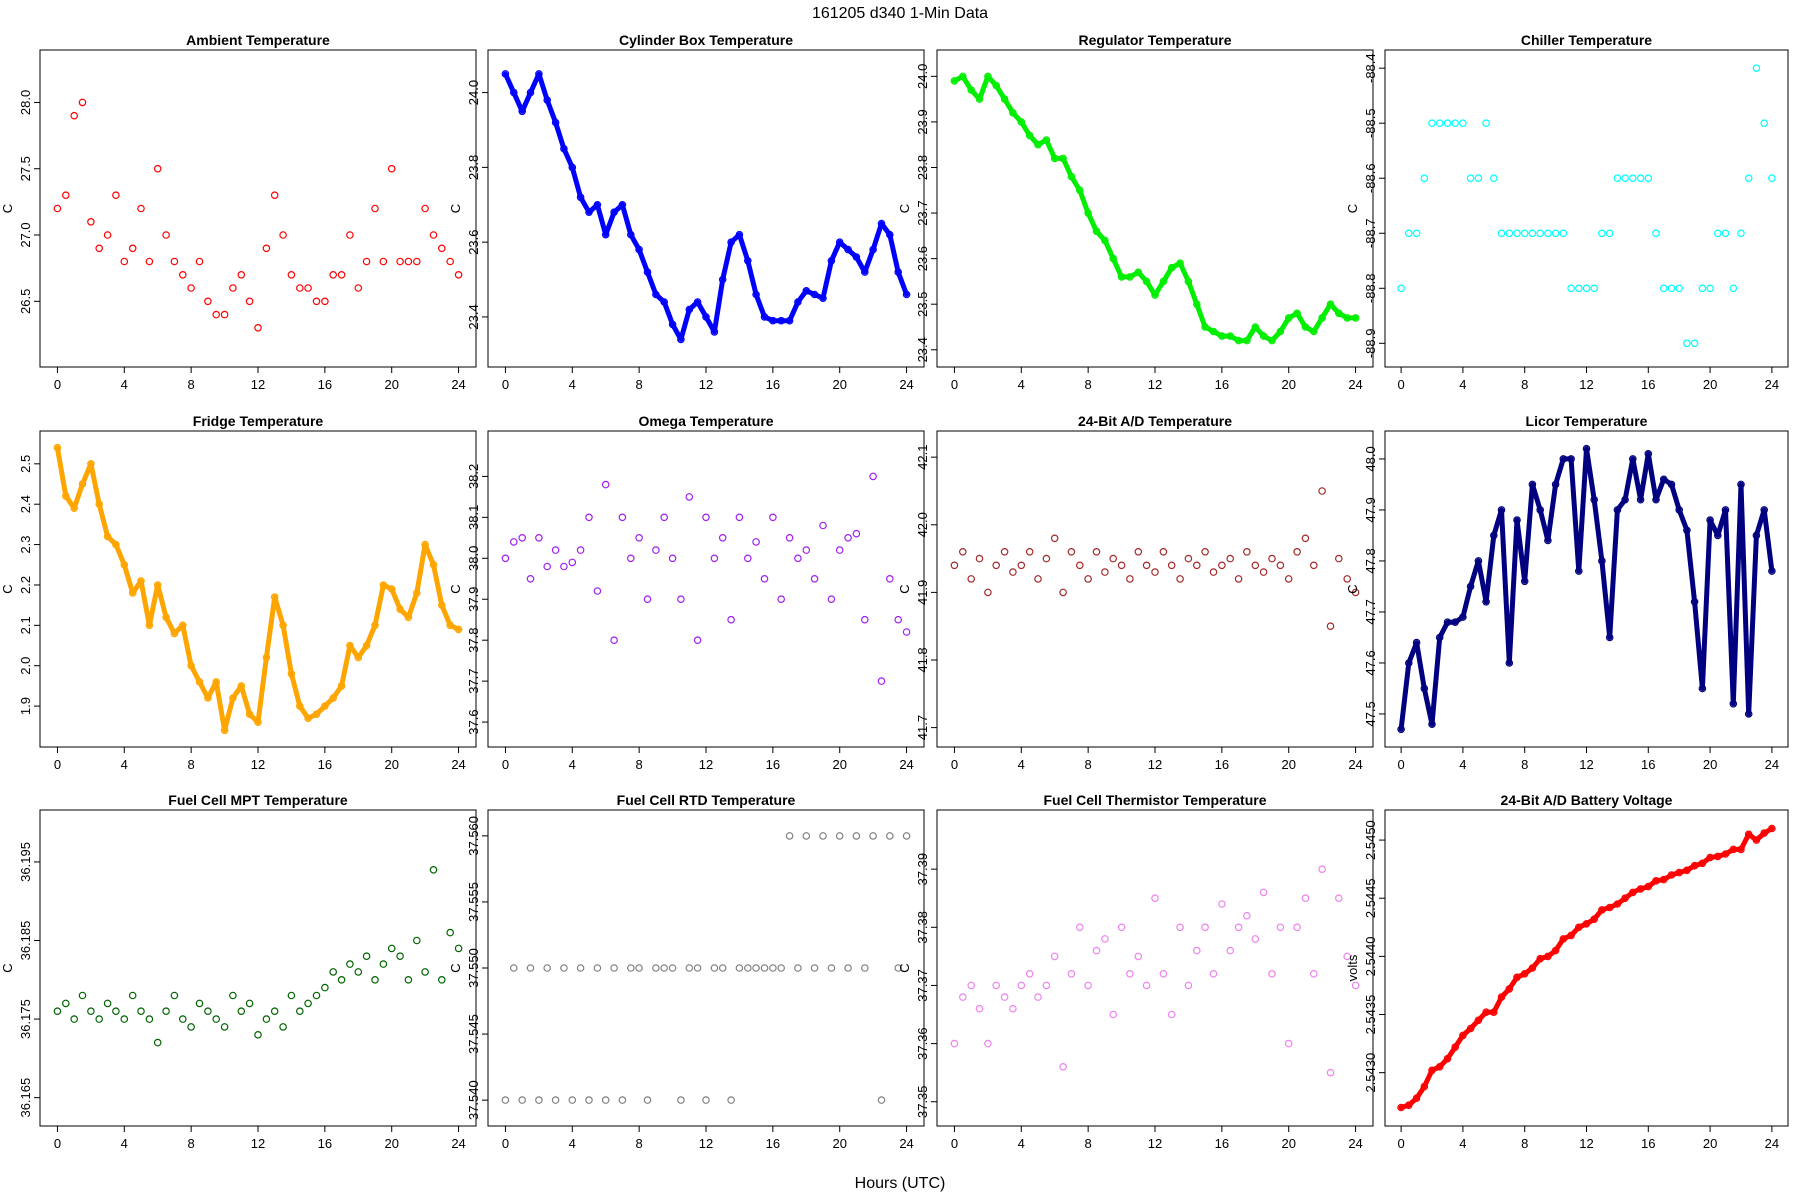 The height and width of the screenshot is (1200, 1800). Describe the element at coordinates (922, 457) in the screenshot. I see `y-tick-label: 42.1` at that location.